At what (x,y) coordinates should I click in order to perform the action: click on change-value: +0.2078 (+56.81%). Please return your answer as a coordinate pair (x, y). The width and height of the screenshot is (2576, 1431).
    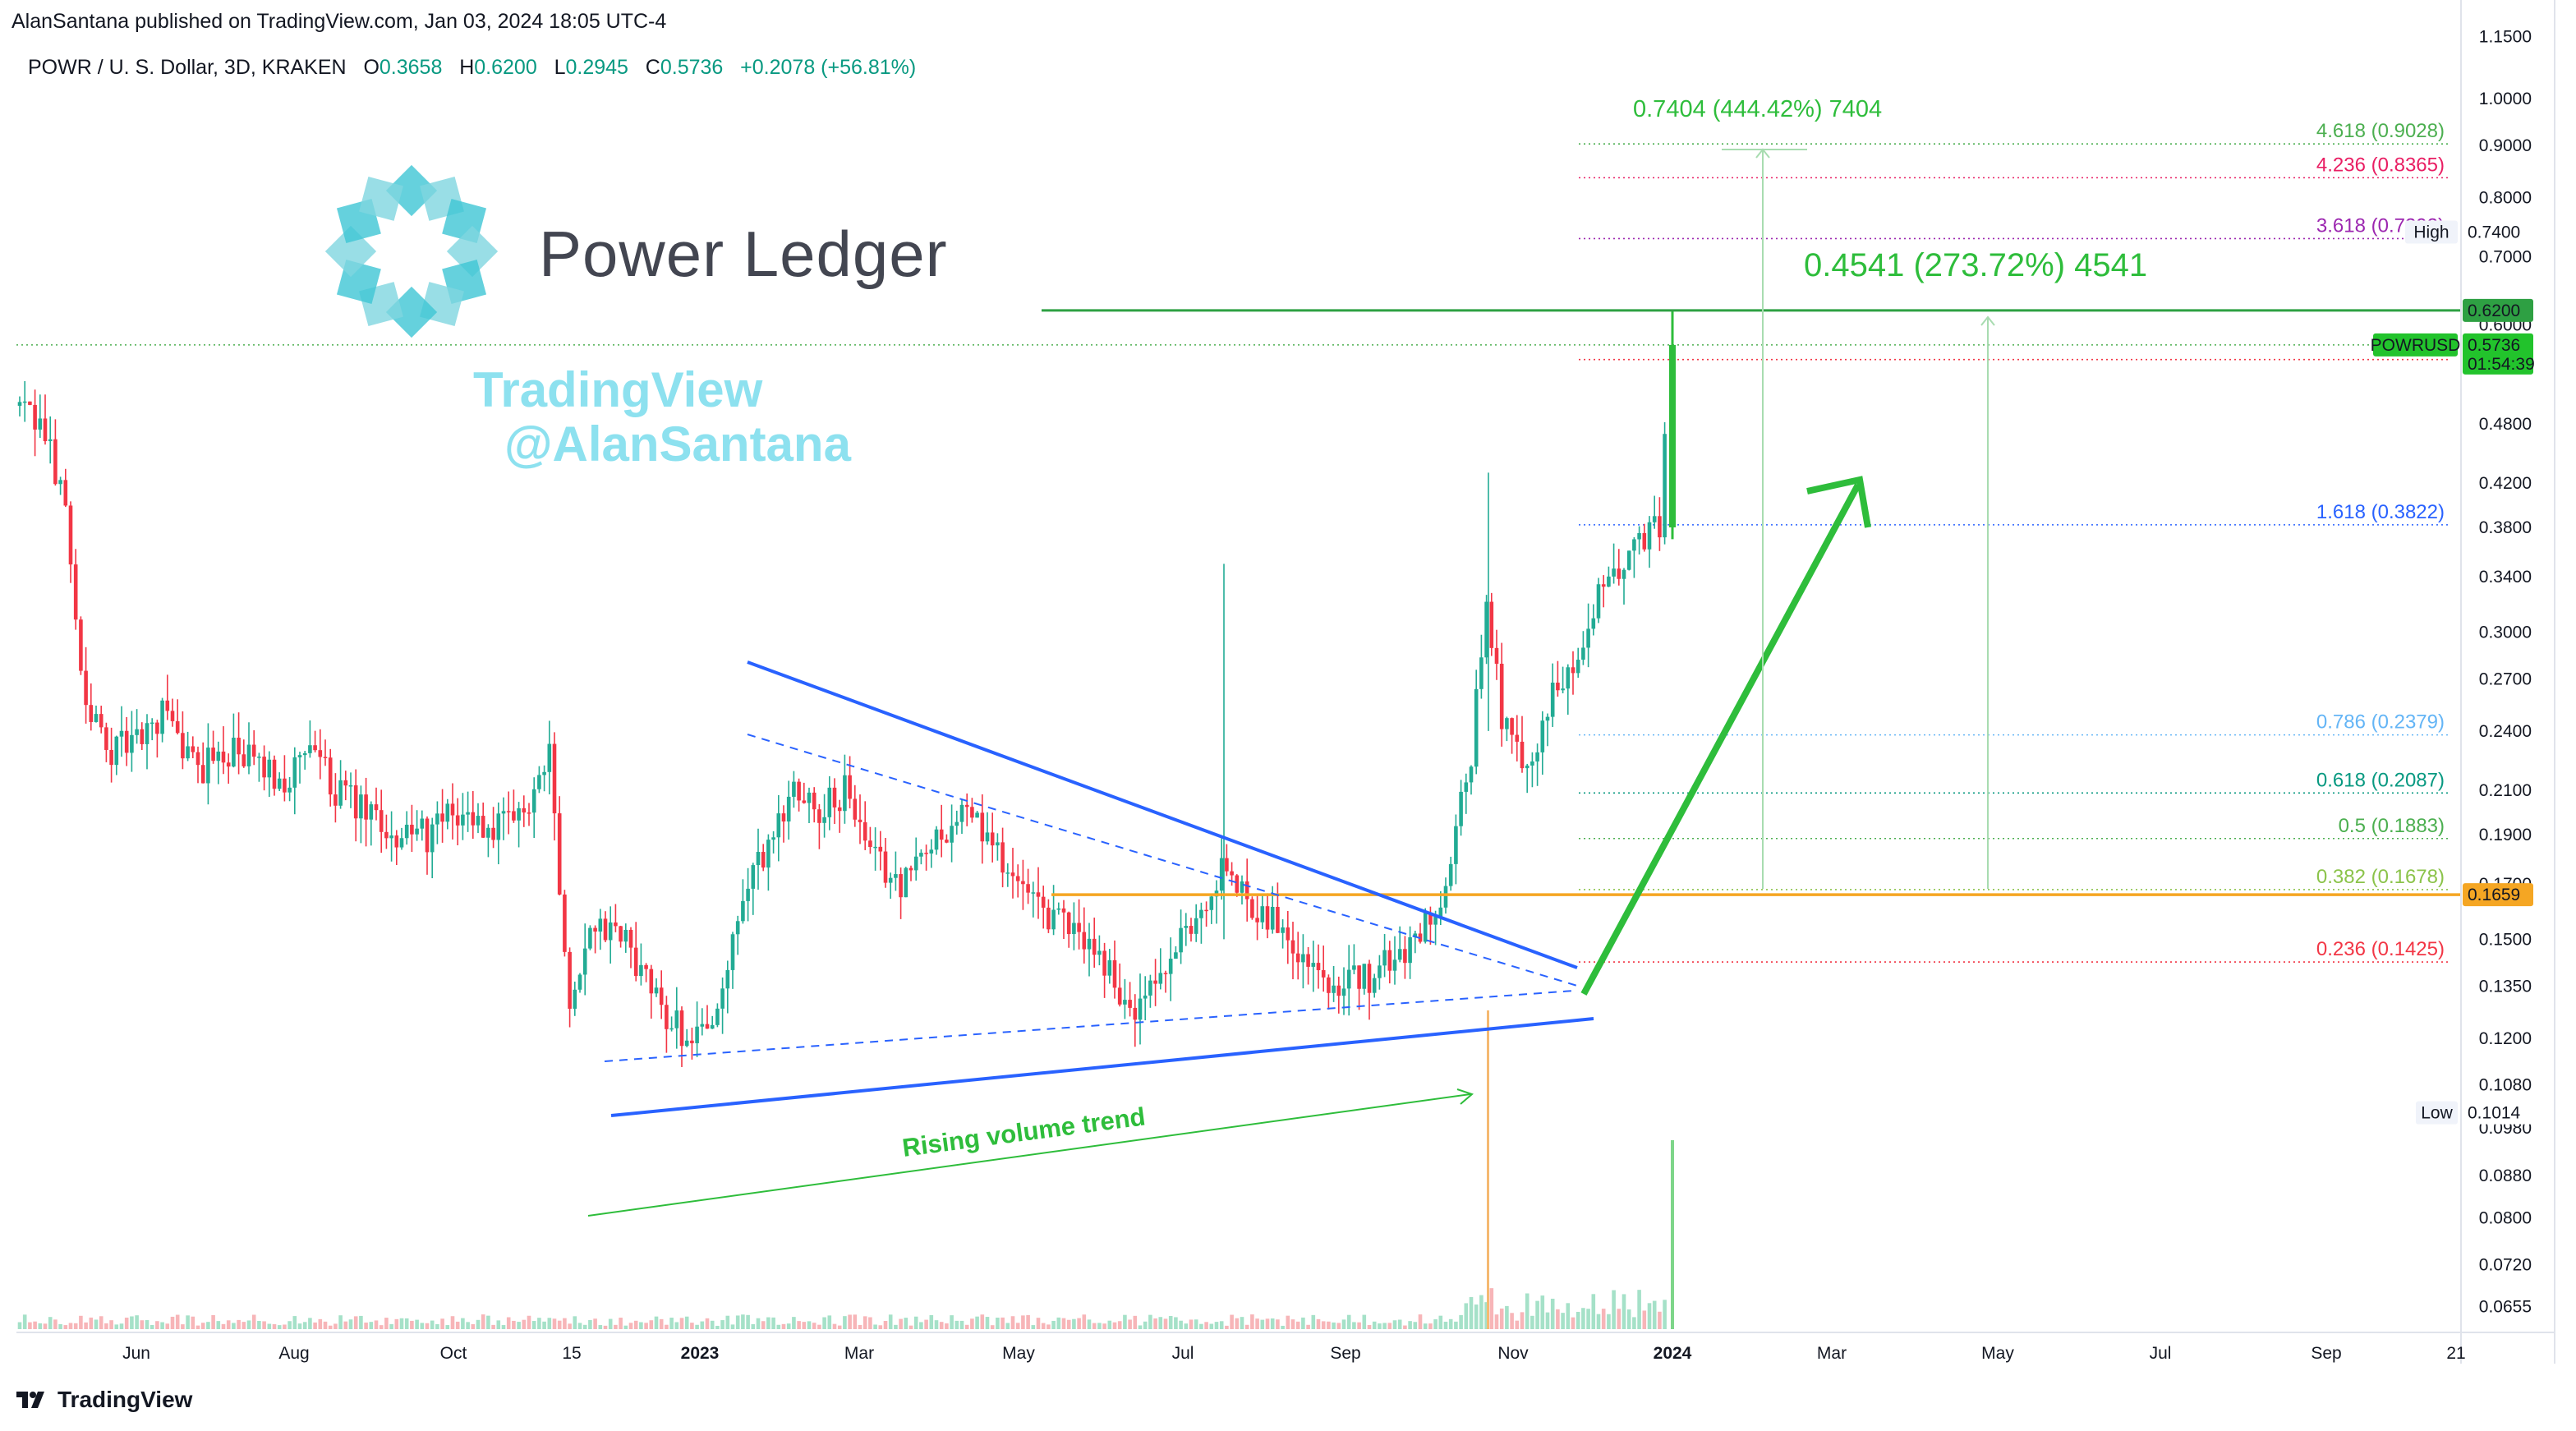
    Looking at the image, I should click on (828, 67).